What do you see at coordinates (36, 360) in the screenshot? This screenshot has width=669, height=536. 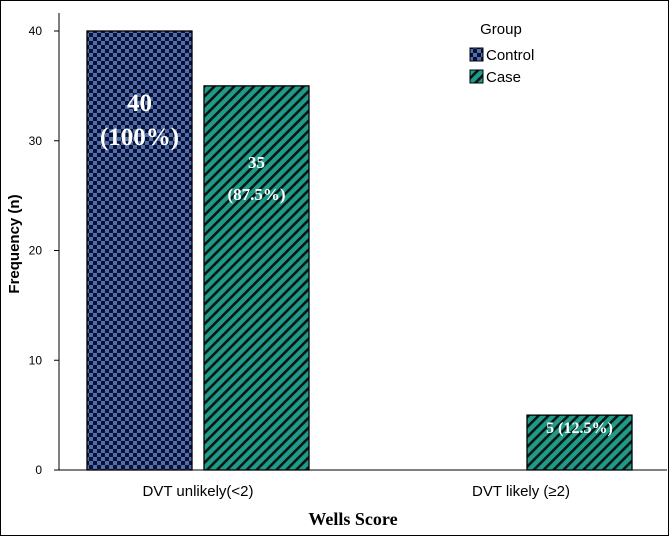 I see `y-tick-label: 10` at bounding box center [36, 360].